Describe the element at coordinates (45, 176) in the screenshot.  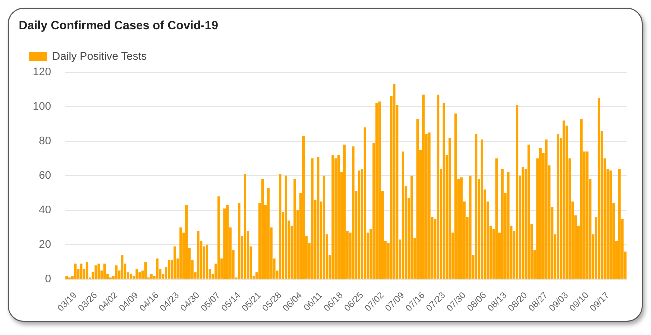
I see `y-tick-label: 60` at that location.